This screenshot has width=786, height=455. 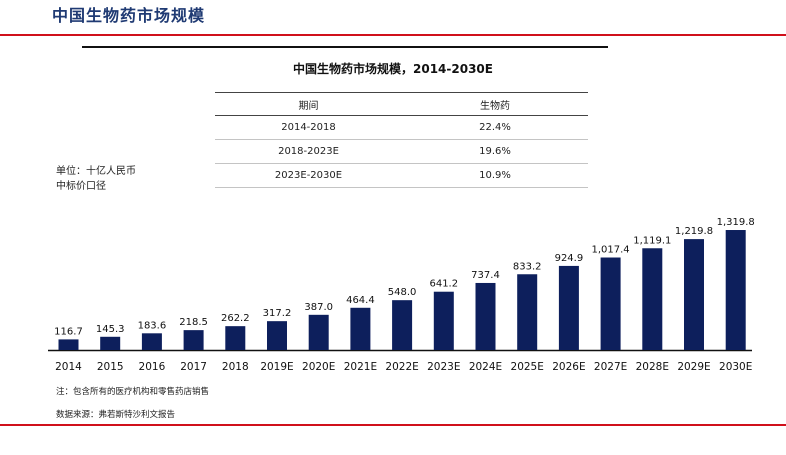 What do you see at coordinates (276, 367) in the screenshot?
I see `x-tick-label: 2019E` at bounding box center [276, 367].